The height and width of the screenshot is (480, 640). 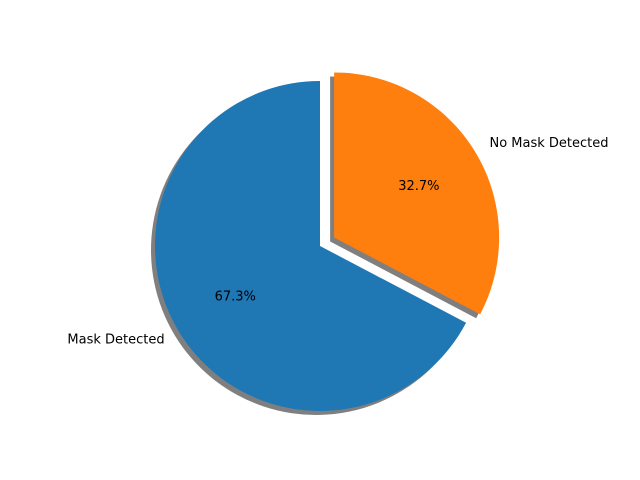 I want to click on slice-no-mask-detected, so click(x=417, y=193).